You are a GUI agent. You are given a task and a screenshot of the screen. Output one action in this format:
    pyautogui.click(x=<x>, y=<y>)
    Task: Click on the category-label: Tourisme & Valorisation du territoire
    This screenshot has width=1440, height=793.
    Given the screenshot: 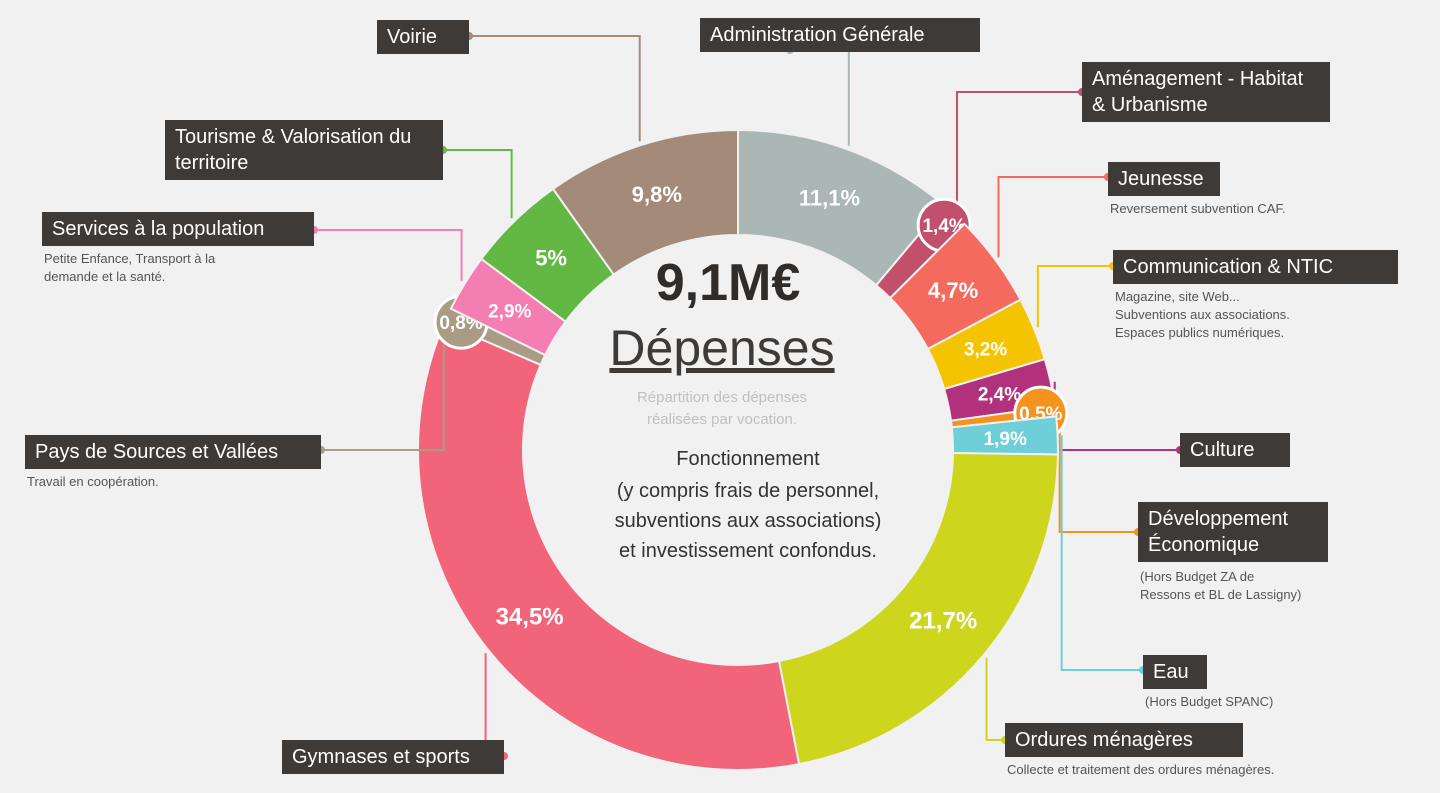 What is the action you would take?
    pyautogui.click(x=304, y=150)
    